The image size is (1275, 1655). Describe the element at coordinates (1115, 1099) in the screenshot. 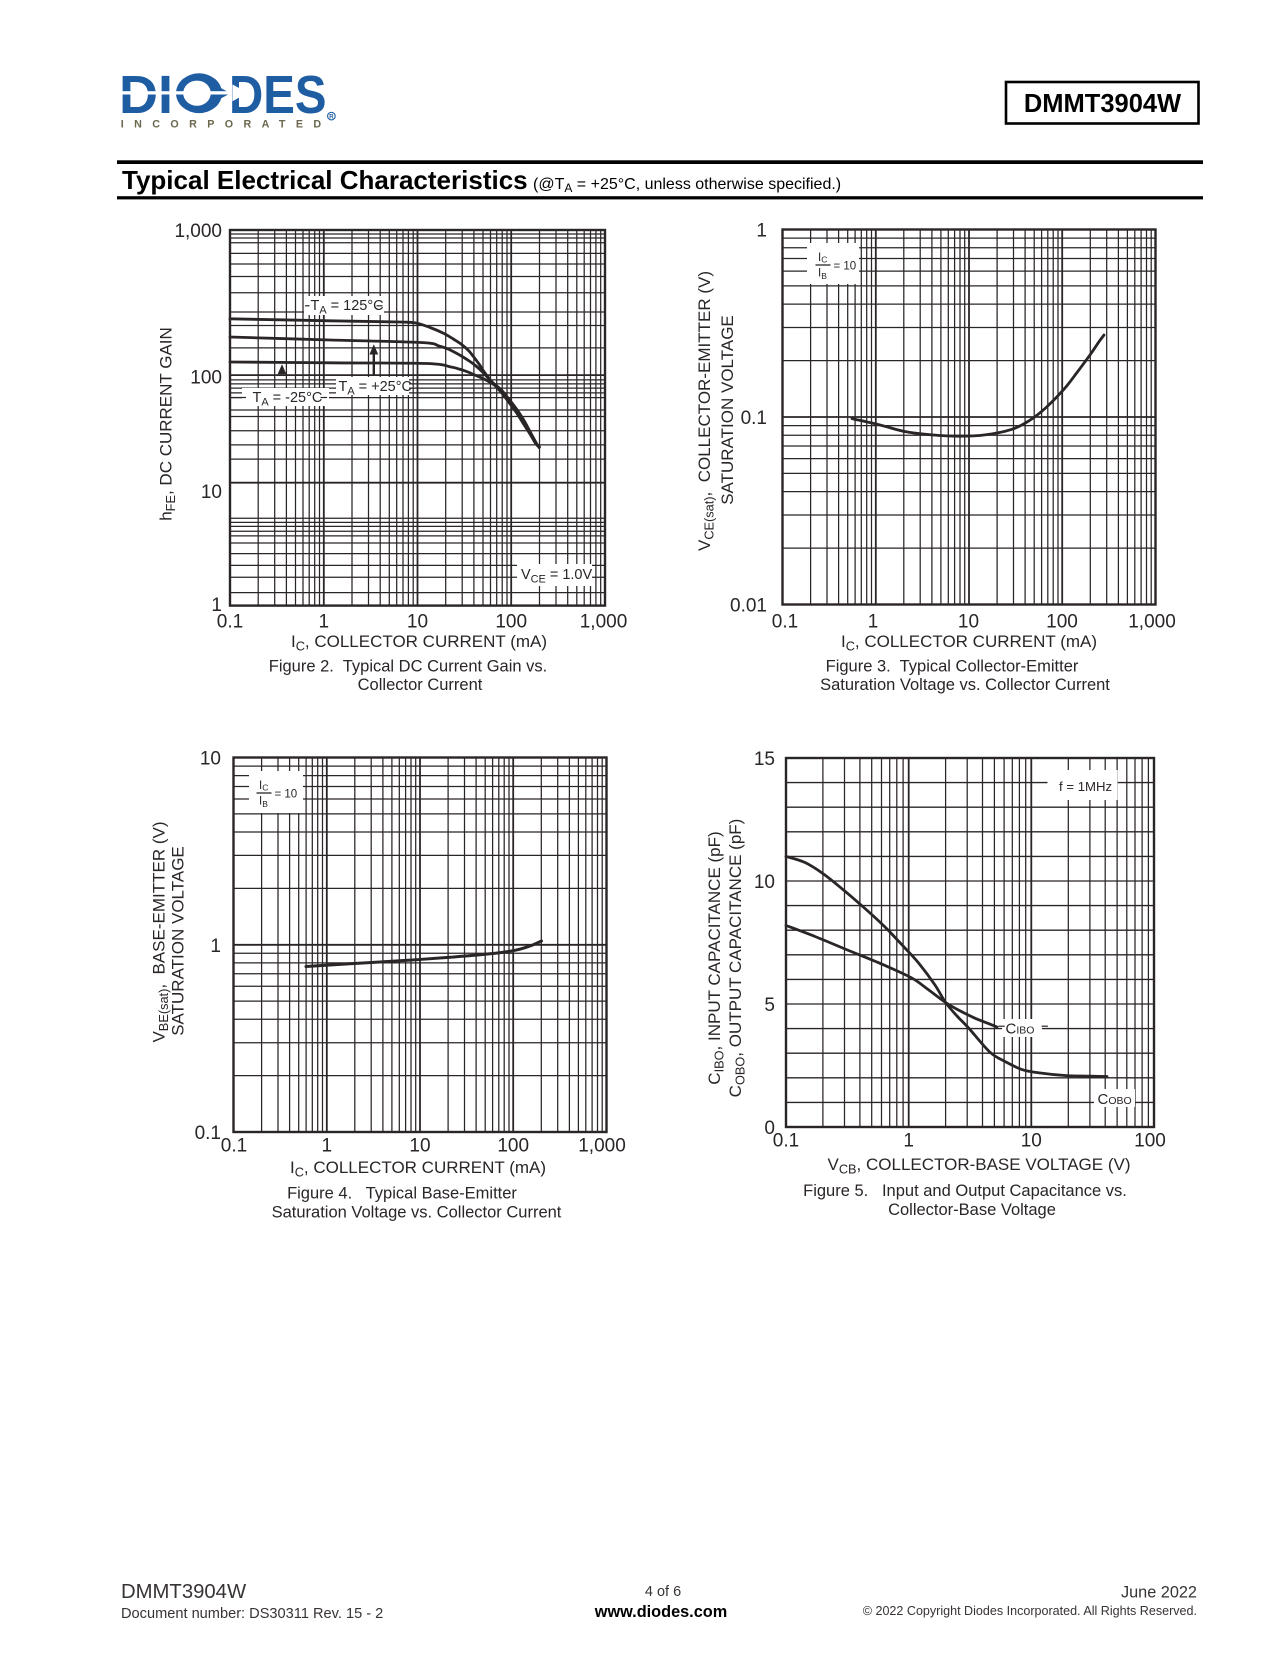

I see `svg-text: COBO` at that location.